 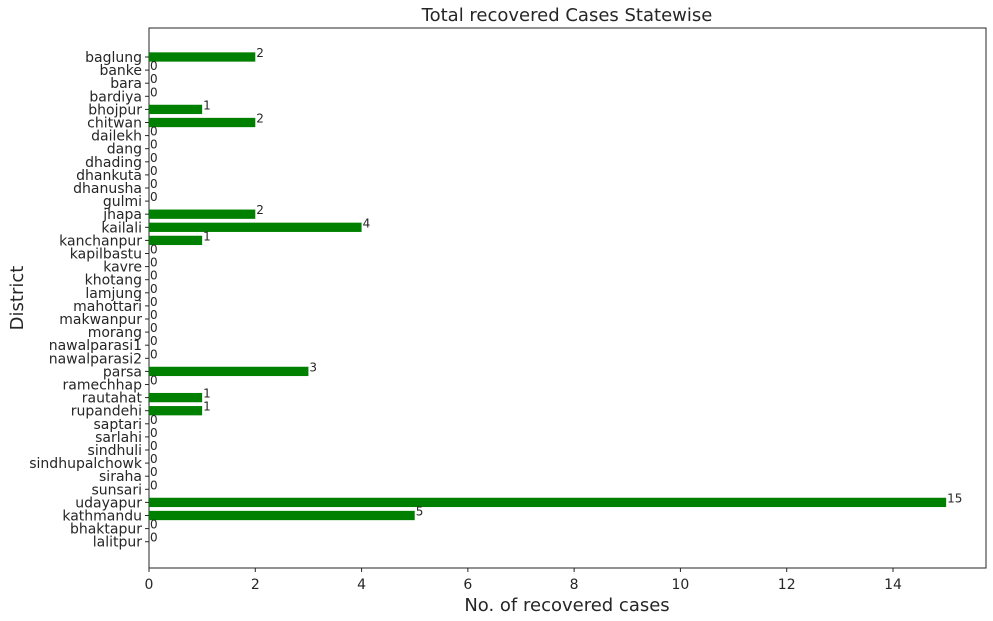 What do you see at coordinates (113, 294) in the screenshot?
I see `y-tick-label-lamjung: lamjung` at bounding box center [113, 294].